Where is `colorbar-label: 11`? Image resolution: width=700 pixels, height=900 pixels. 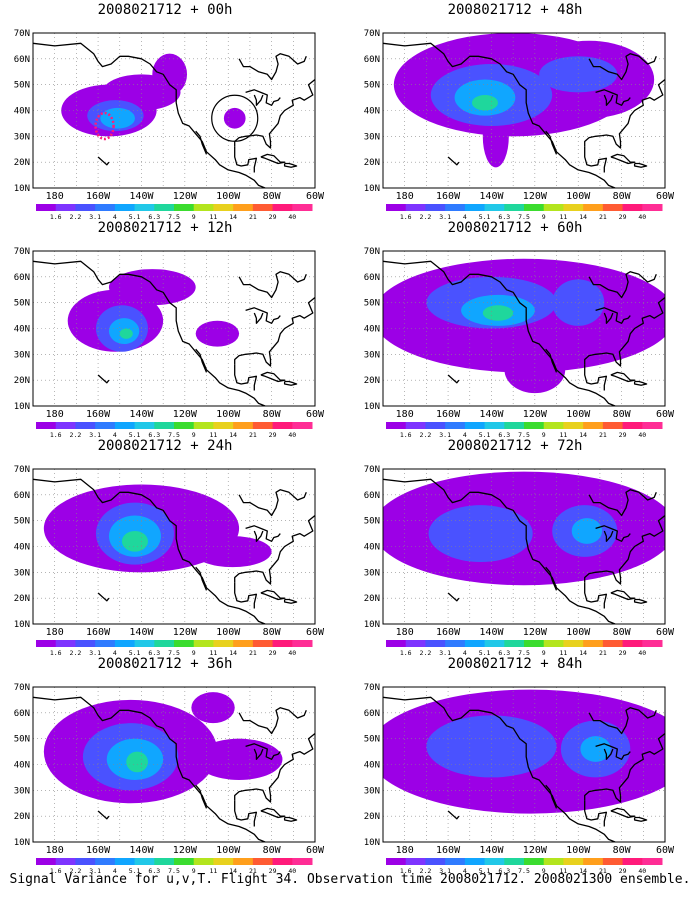
colorbar-label: 11 is located at coordinates (214, 870).